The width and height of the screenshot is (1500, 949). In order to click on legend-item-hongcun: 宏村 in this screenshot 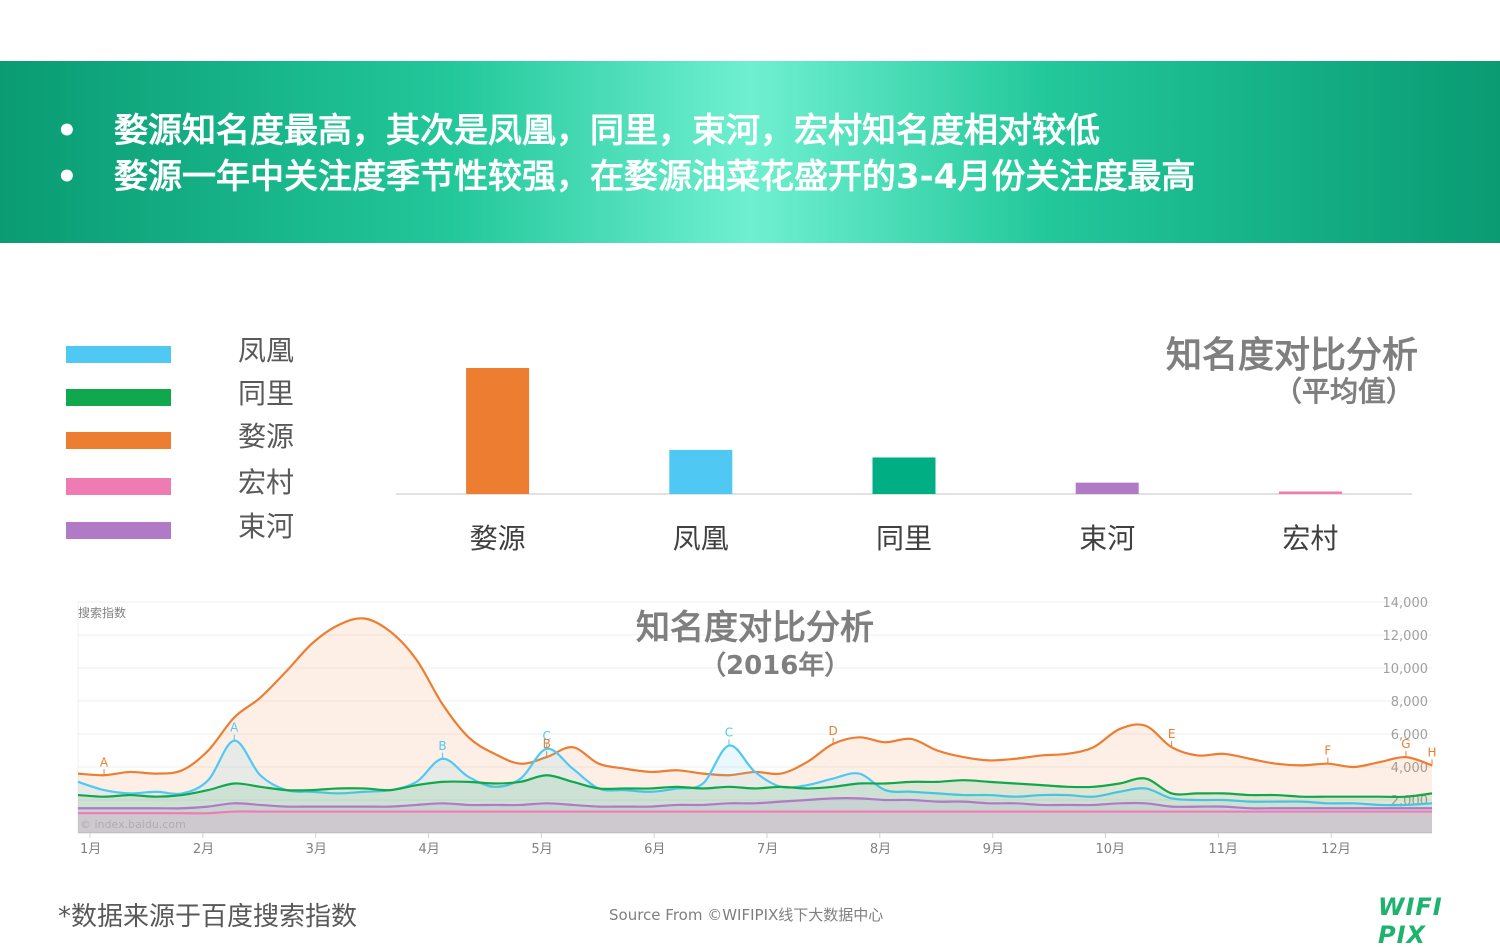, I will do `click(180, 482)`.